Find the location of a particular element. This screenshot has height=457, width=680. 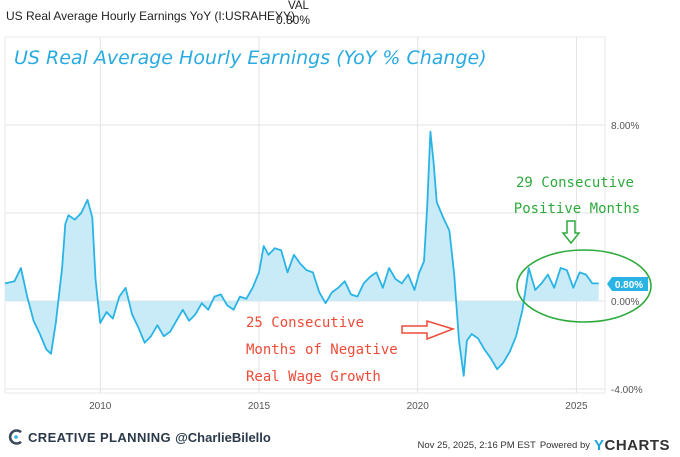

brand-footer: CREATIVE PLANNING @CharlieBilello is located at coordinates (139, 437).